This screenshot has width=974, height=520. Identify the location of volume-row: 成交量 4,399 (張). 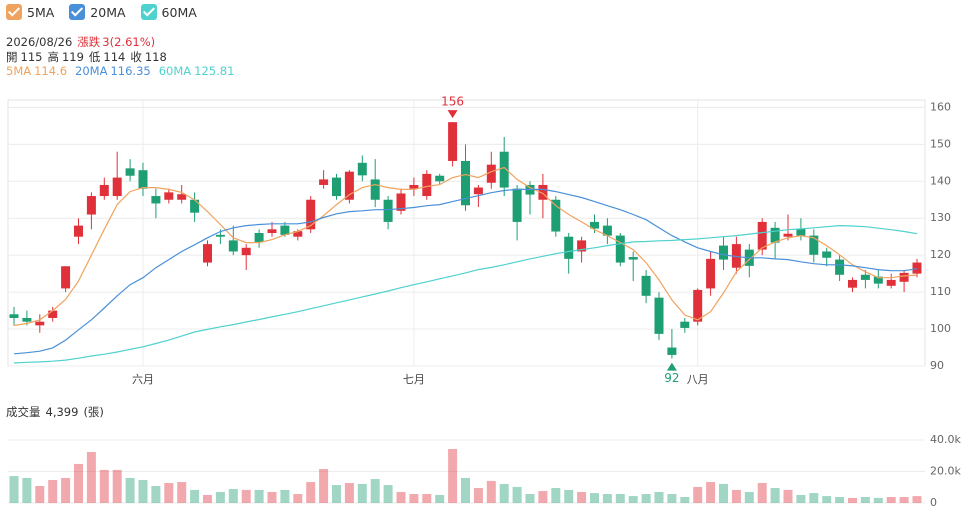
(57, 412).